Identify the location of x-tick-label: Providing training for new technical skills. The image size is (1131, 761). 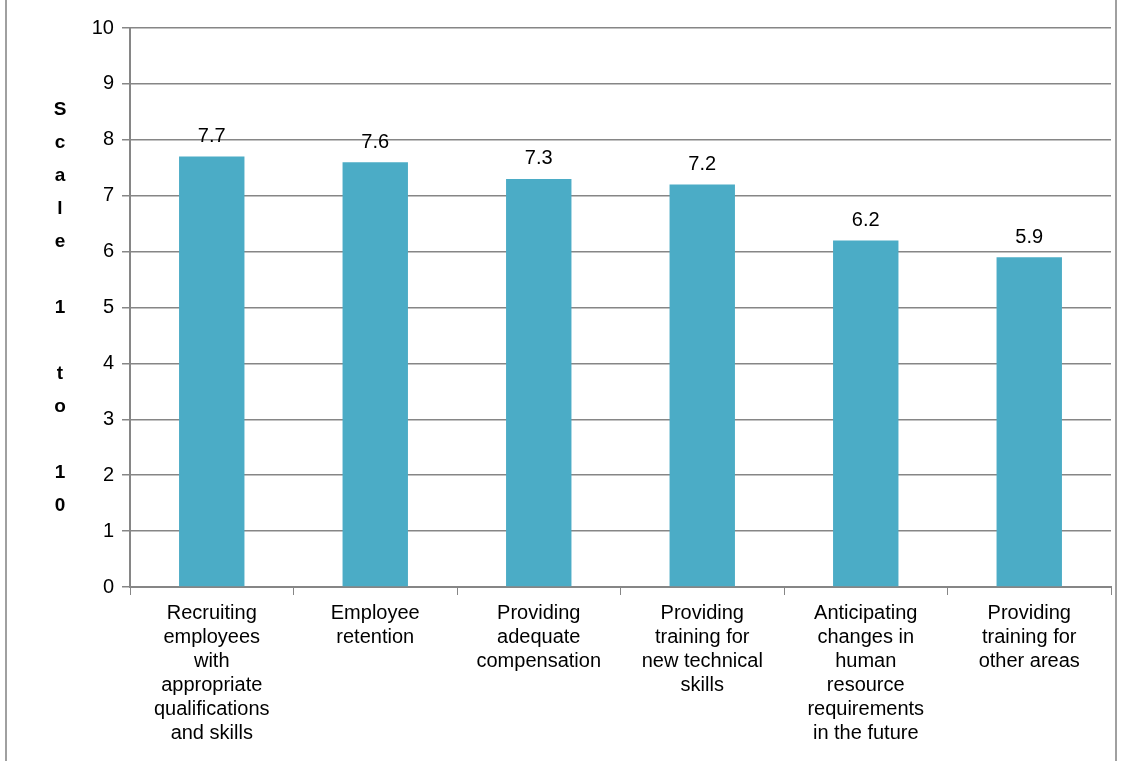
(702, 647).